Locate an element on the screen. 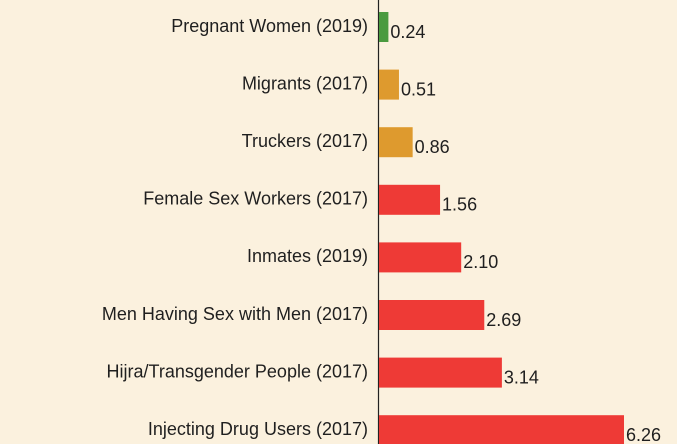 The width and height of the screenshot is (677, 444). value-label: 2.69 is located at coordinates (503, 320).